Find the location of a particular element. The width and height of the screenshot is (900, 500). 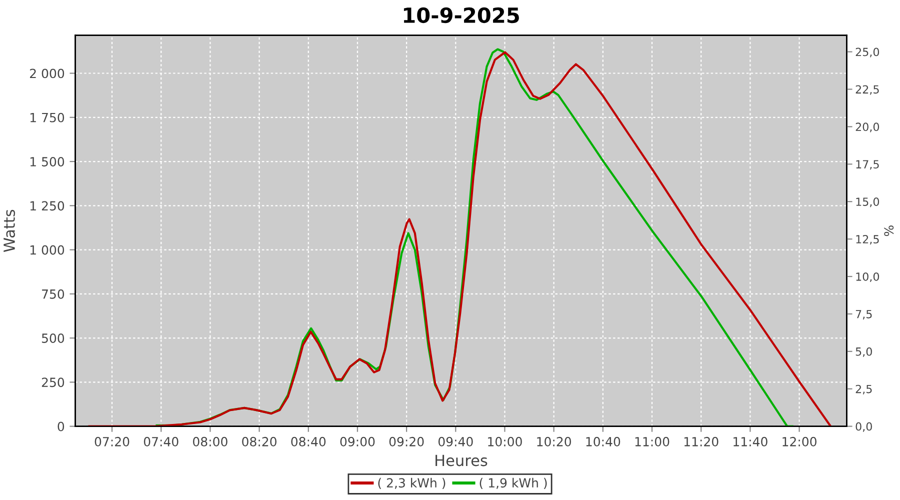

x-tick-label: 08:00 is located at coordinates (210, 441).